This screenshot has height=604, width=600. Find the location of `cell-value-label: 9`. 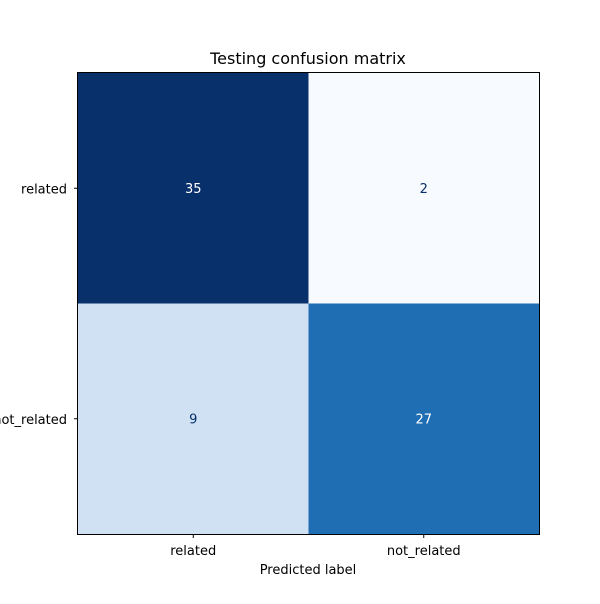

cell-value-label: 9 is located at coordinates (193, 419).